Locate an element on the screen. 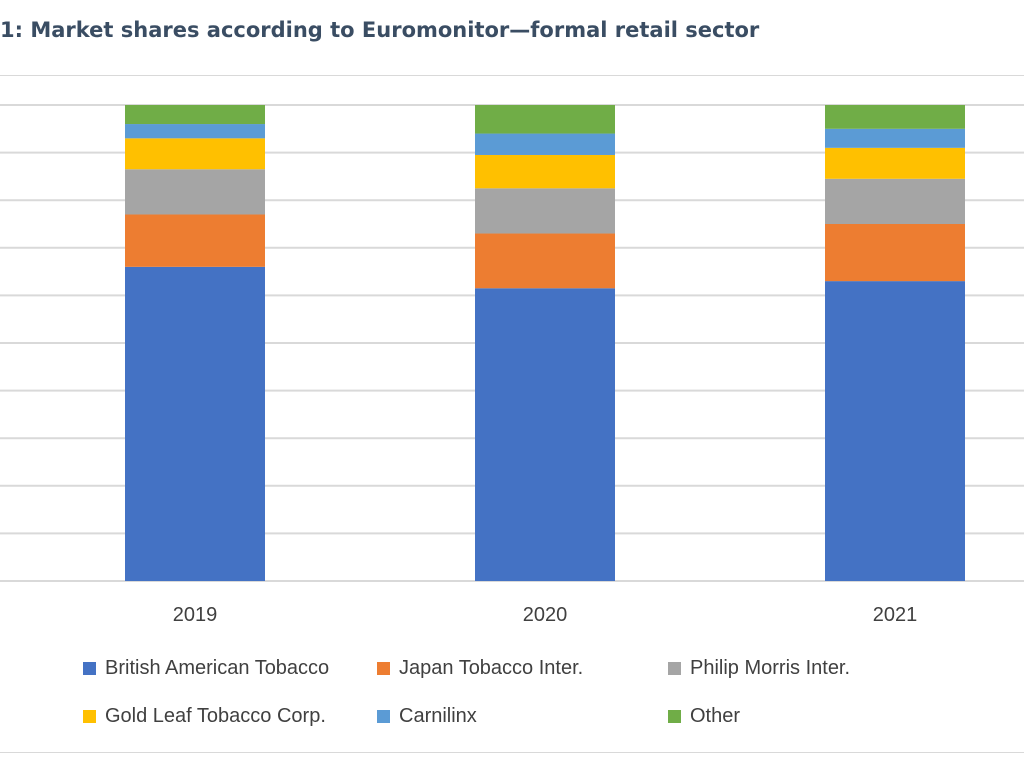 The image size is (1024, 768). legend-item-pmi: Philip Morris Inter. is located at coordinates (759, 668).